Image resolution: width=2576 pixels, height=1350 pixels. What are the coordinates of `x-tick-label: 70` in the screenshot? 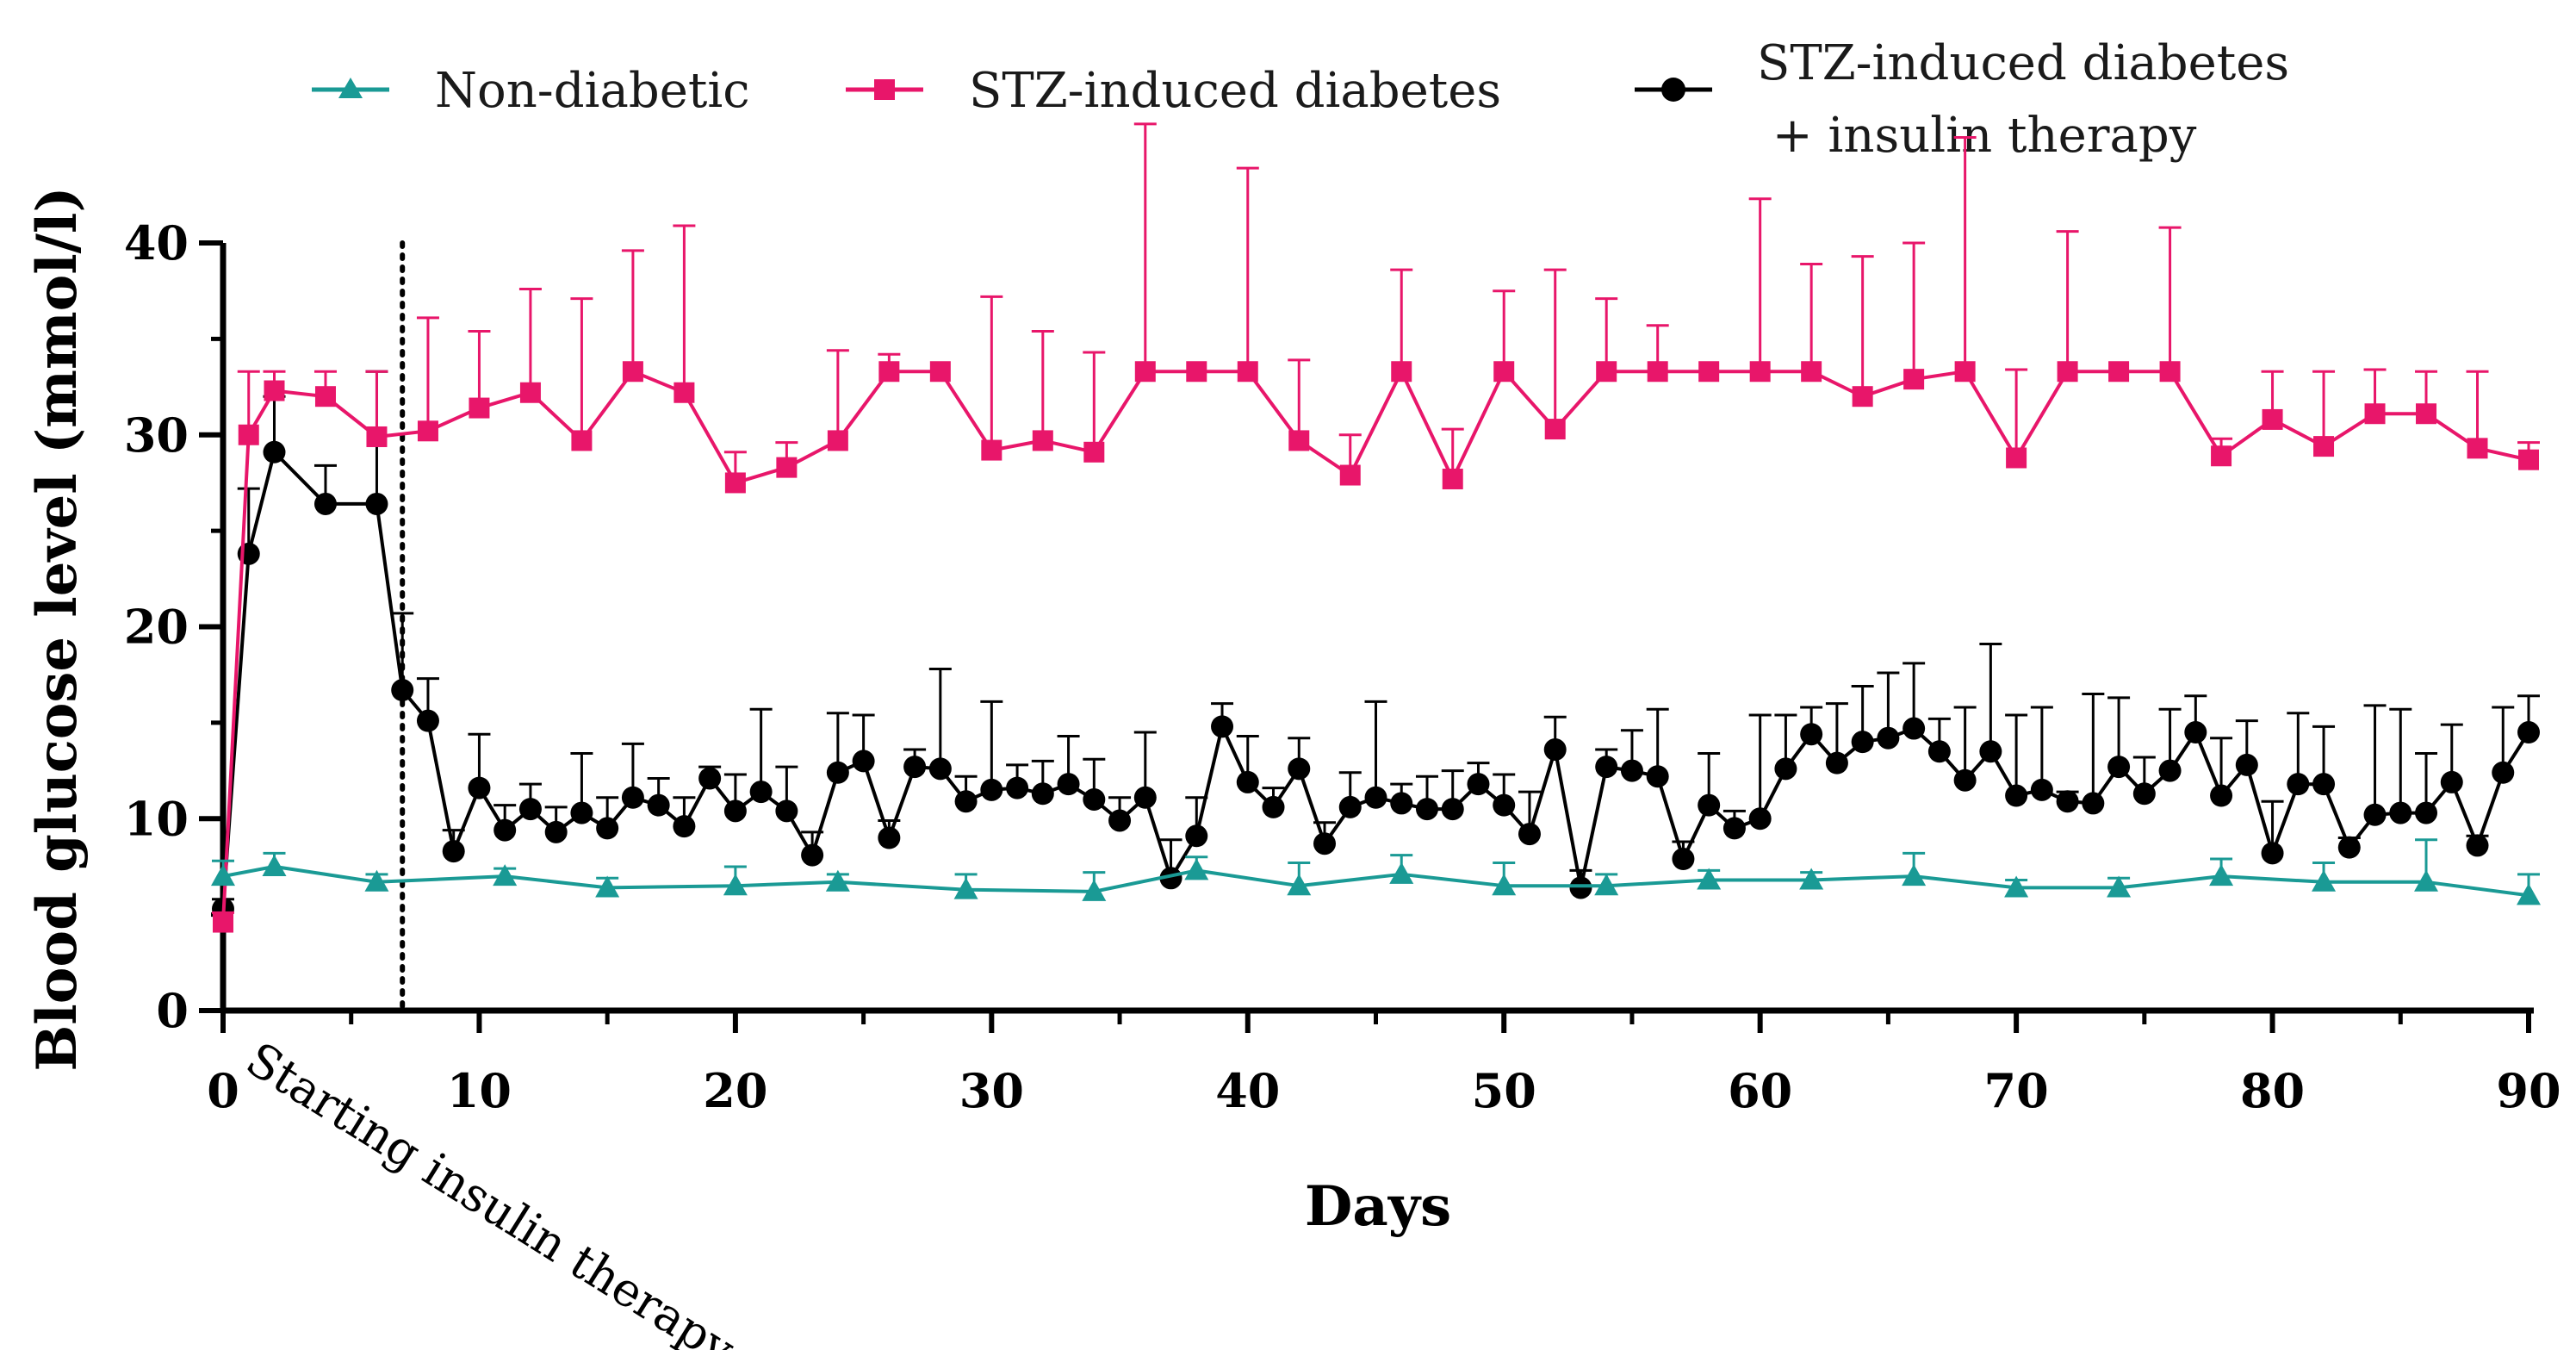 It's located at (2017, 1090).